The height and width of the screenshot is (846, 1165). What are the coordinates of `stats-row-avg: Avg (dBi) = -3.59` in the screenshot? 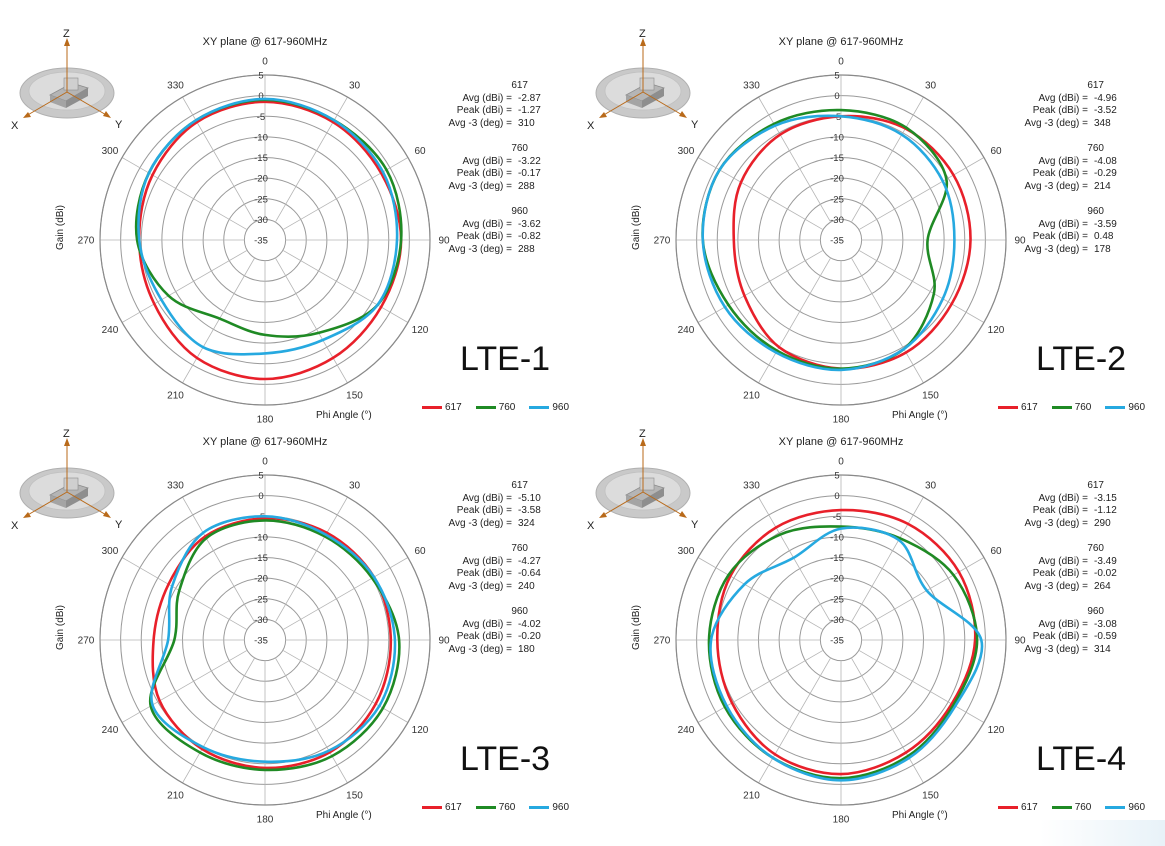 It's located at (1083, 225).